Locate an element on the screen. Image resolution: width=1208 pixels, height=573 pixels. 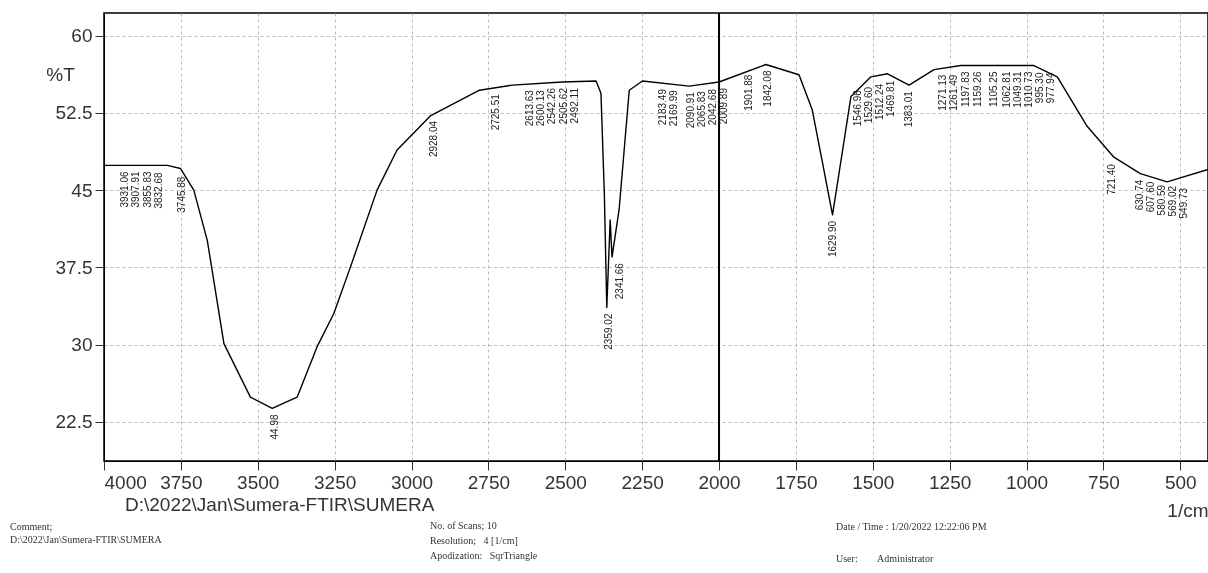
annotation: 721.40 is located at coordinates (1112, 179).